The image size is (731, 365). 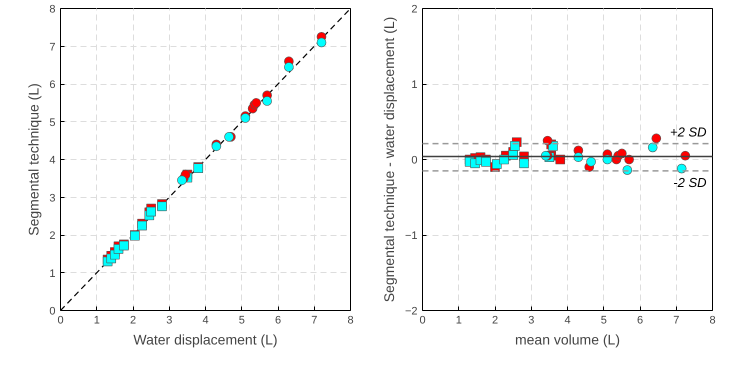 What do you see at coordinates (205, 340) in the screenshot?
I see `x-axis-title: Water displacement (L)` at bounding box center [205, 340].